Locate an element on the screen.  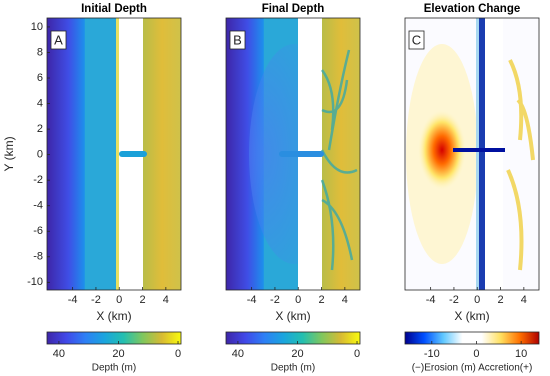
y-axis-label: Y (km) is located at coordinates (9, 153).